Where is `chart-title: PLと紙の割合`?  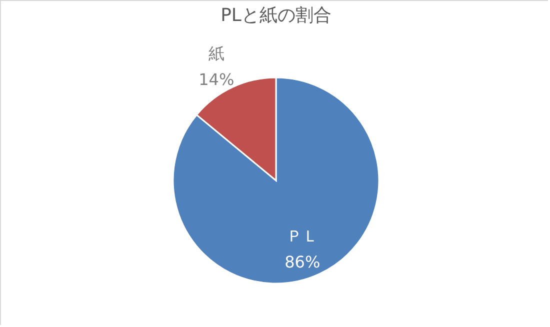 chart-title: PLと紙の割合 is located at coordinates (276, 15).